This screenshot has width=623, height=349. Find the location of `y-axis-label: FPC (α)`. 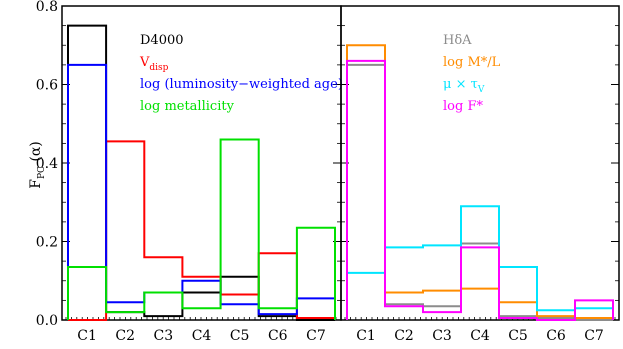

y-axis-label: FPC (α) is located at coordinates (37, 165).